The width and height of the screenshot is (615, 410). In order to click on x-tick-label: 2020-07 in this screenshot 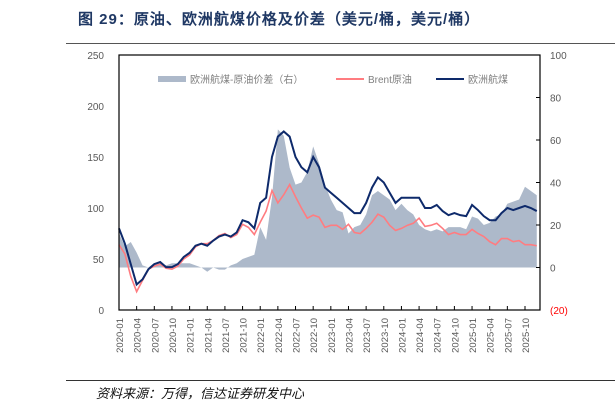, I will do `click(155, 335)`.